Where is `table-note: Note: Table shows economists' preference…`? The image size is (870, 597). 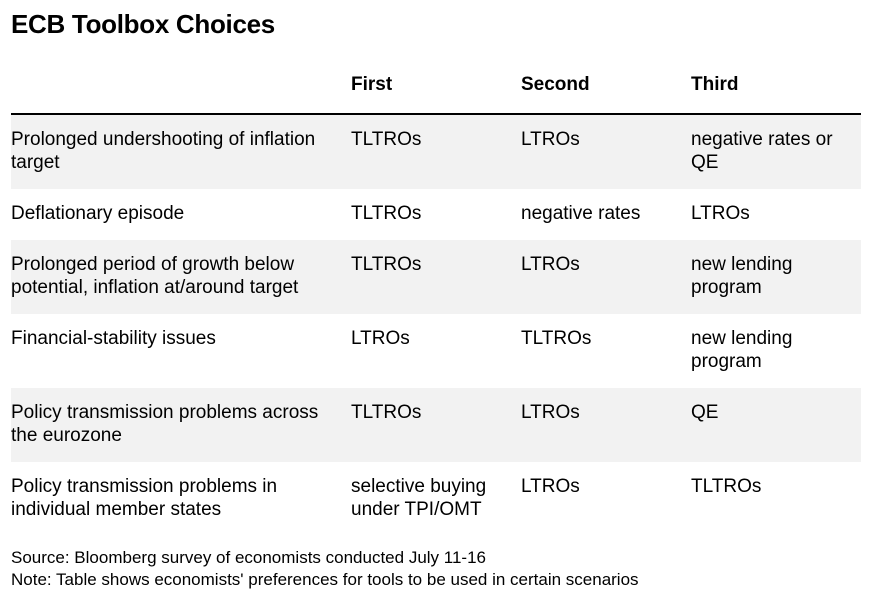 table-note: Note: Table shows economists' preference… is located at coordinates (325, 579).